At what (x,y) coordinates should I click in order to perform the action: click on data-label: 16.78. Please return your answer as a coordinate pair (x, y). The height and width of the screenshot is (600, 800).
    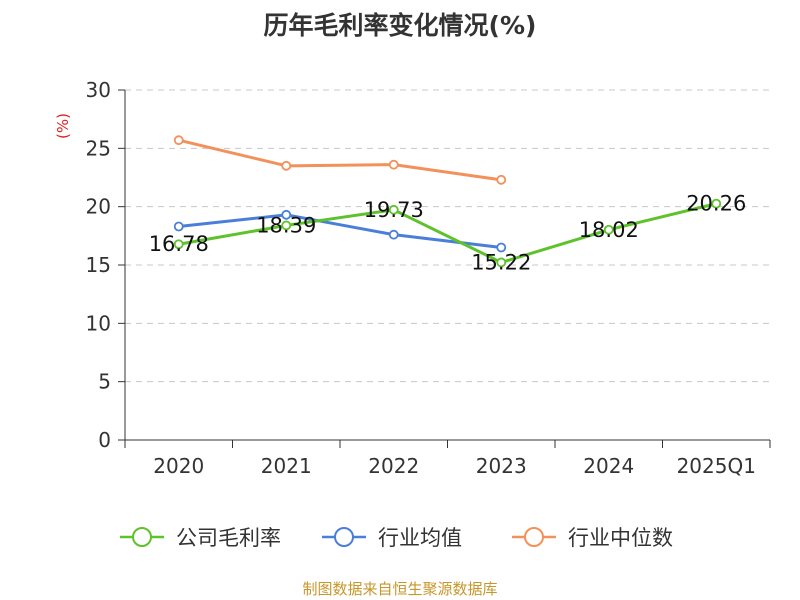
    Looking at the image, I should click on (179, 244).